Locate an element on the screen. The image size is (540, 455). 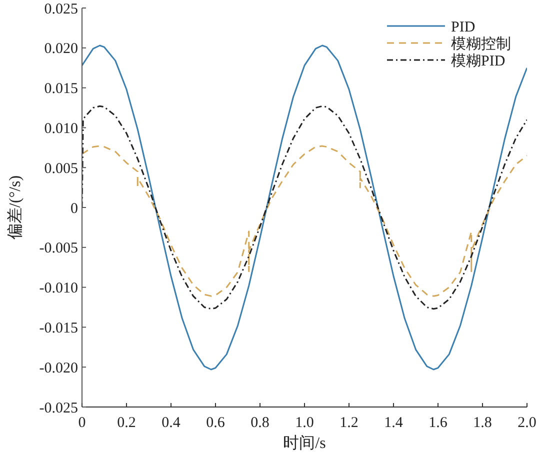
y-tick-label: -0.015 is located at coordinates (58, 328).